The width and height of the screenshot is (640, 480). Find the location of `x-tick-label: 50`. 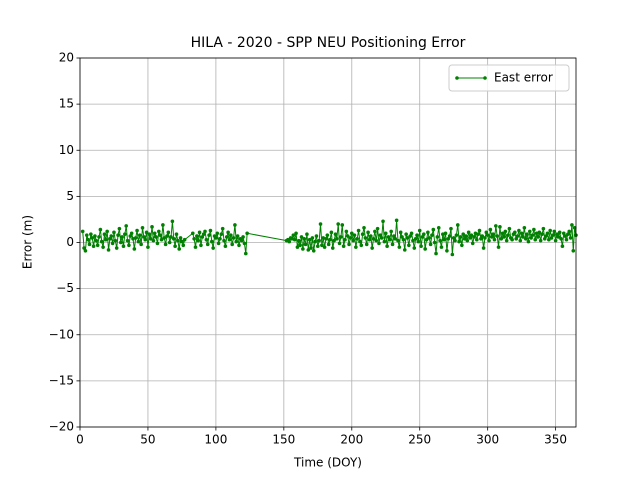

x-tick-label: 50 is located at coordinates (147, 440).